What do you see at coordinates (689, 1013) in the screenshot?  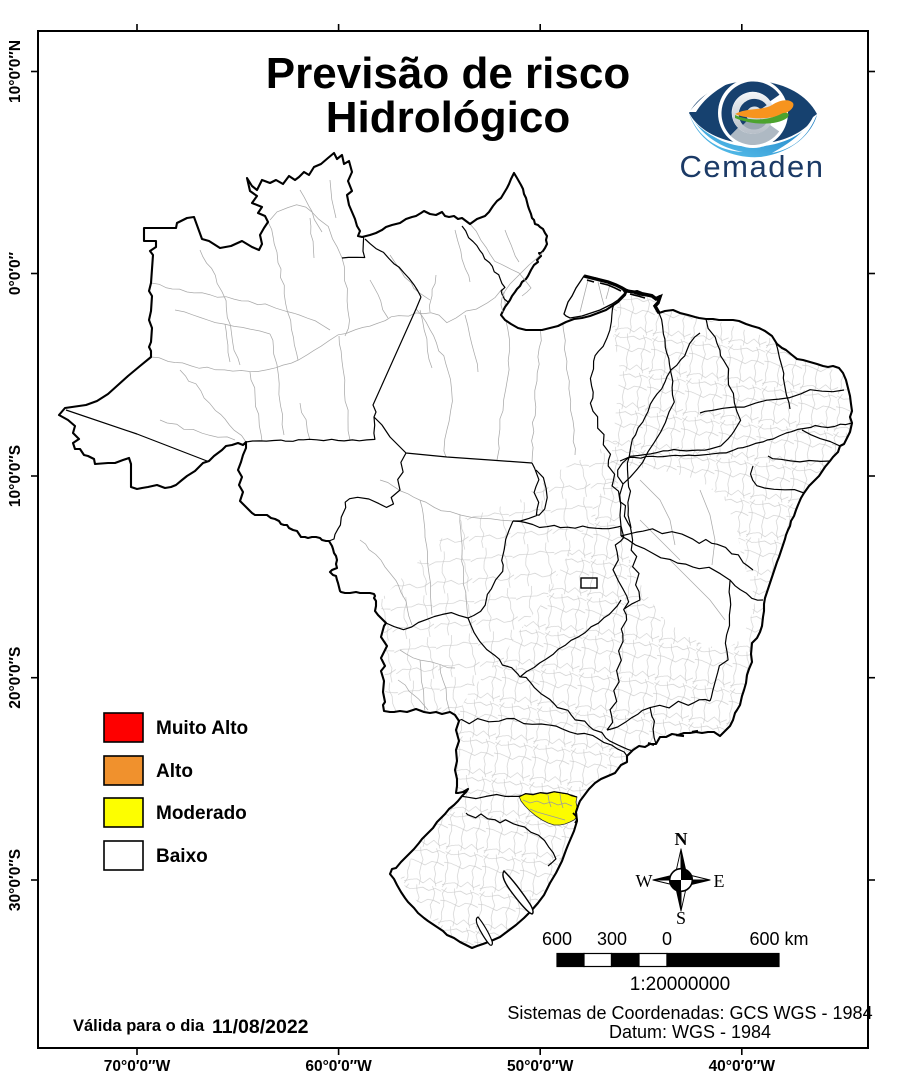 I see `svg-text:Sistemas de Coordenadas: GCS W: Sistemas de Coordenadas: GCS WGS - 1984` at bounding box center [689, 1013].